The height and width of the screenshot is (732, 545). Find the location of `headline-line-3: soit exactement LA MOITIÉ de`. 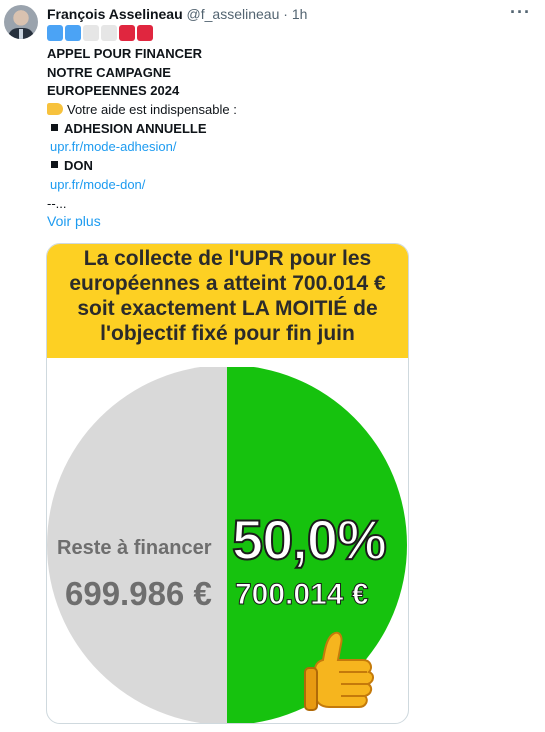

headline-line-3: soit exactement LA MOITIÉ de is located at coordinates (227, 308).